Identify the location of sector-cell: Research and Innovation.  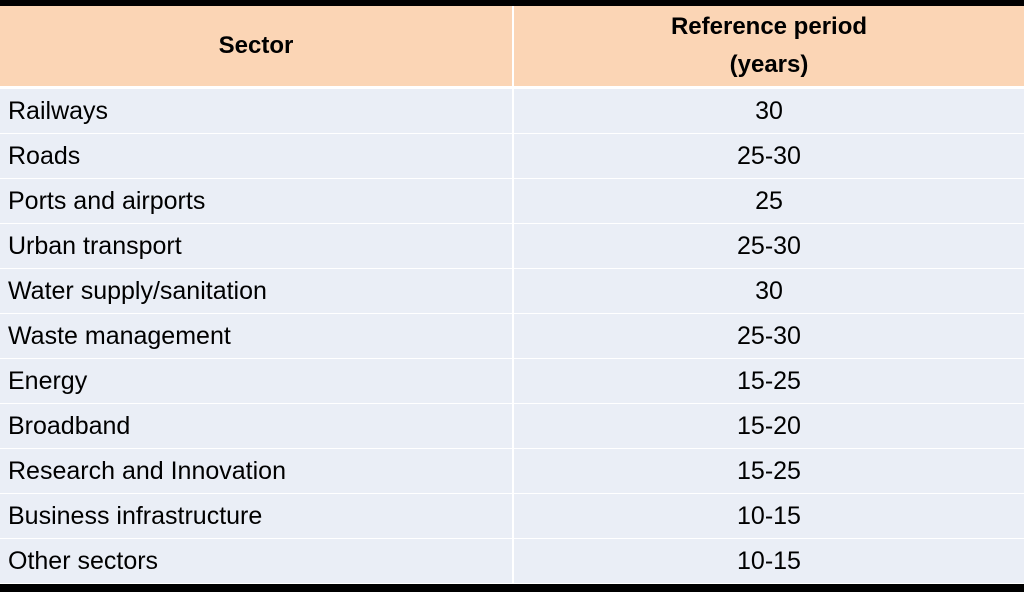
(257, 471).